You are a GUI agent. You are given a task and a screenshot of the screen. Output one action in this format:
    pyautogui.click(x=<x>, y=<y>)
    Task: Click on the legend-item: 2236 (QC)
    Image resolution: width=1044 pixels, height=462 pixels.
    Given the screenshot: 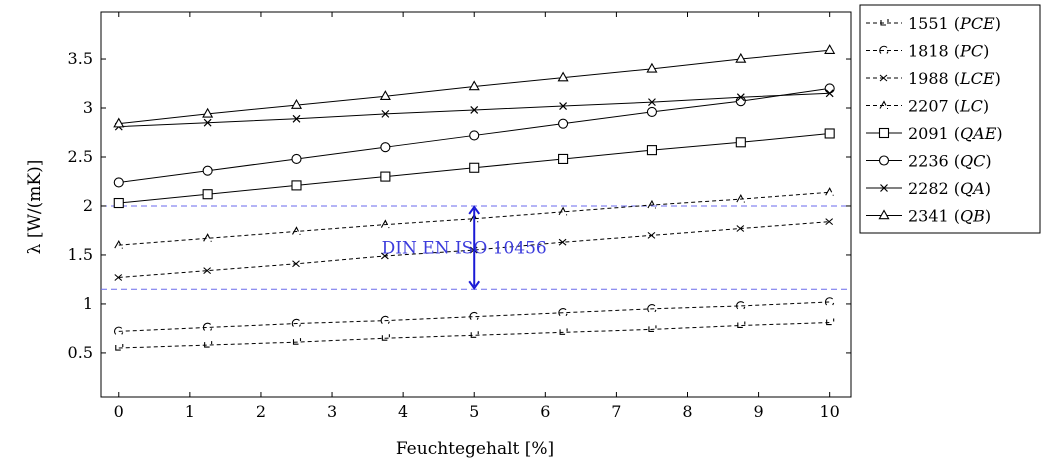 What is the action you would take?
    pyautogui.click(x=929, y=161)
    